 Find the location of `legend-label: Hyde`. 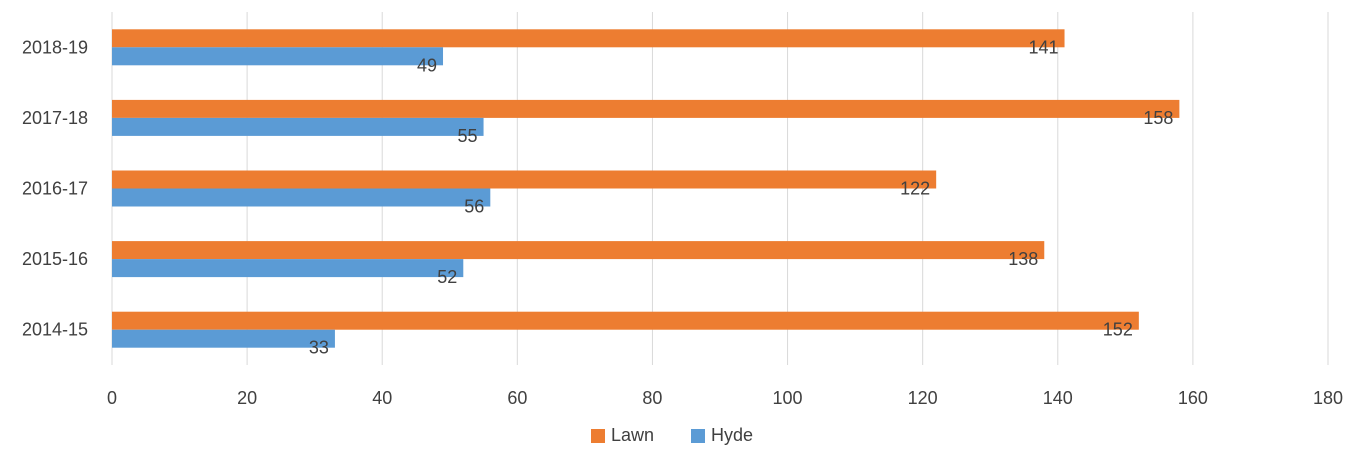

legend-label: Hyde is located at coordinates (732, 435).